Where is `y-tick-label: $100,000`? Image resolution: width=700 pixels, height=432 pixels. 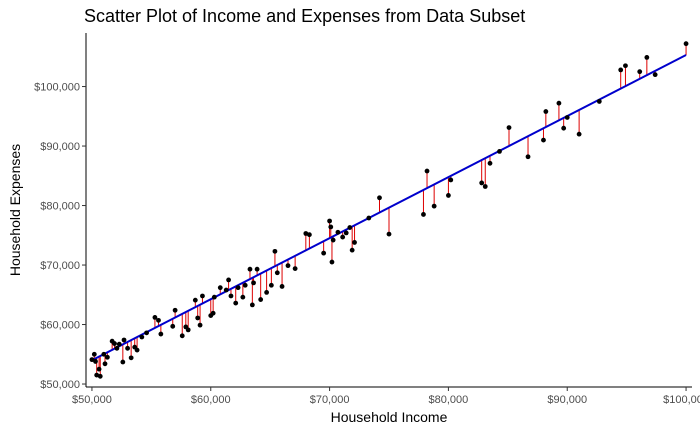 y-tick-label: $100,000 is located at coordinates (57, 88).